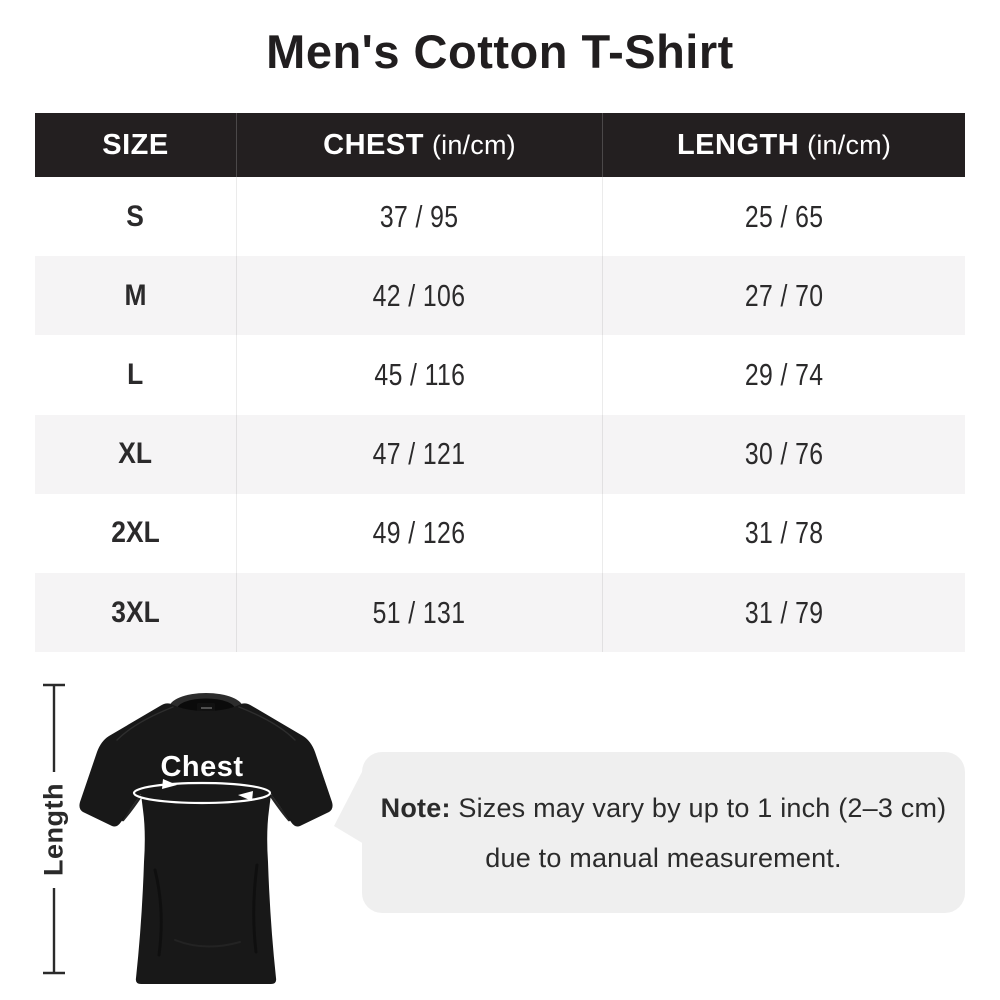  I want to click on length-cell: 31 / 78, so click(784, 533).